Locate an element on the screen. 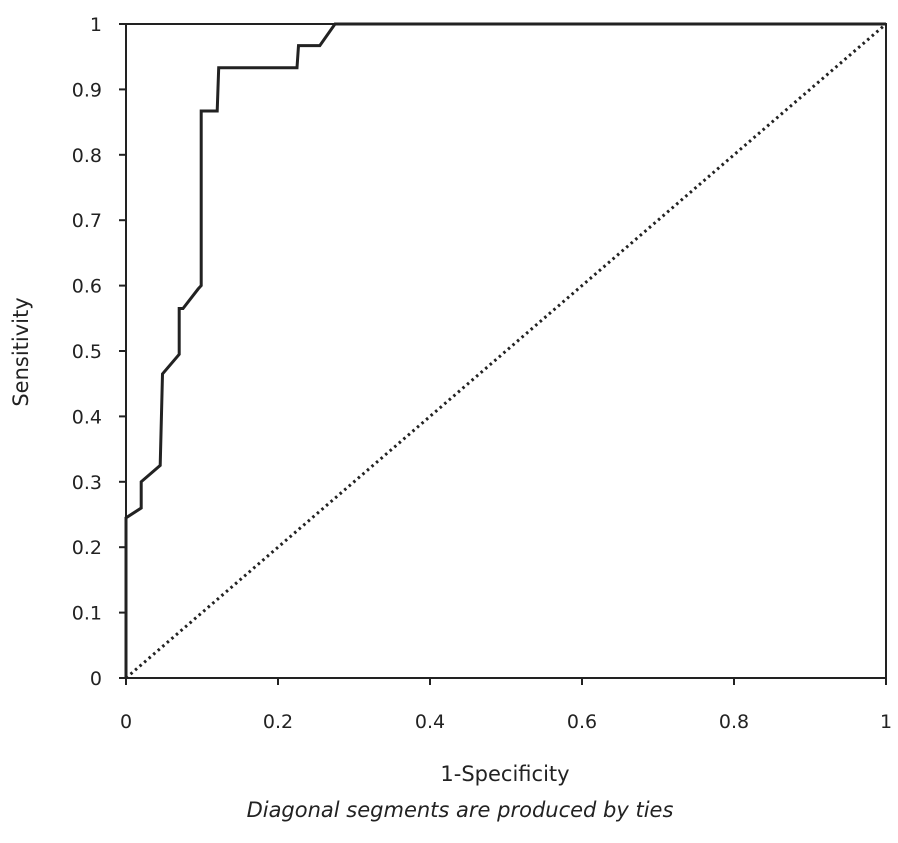 Image resolution: width=898 pixels, height=843 pixels. y-tick-label: 0.8 is located at coordinates (87, 156).